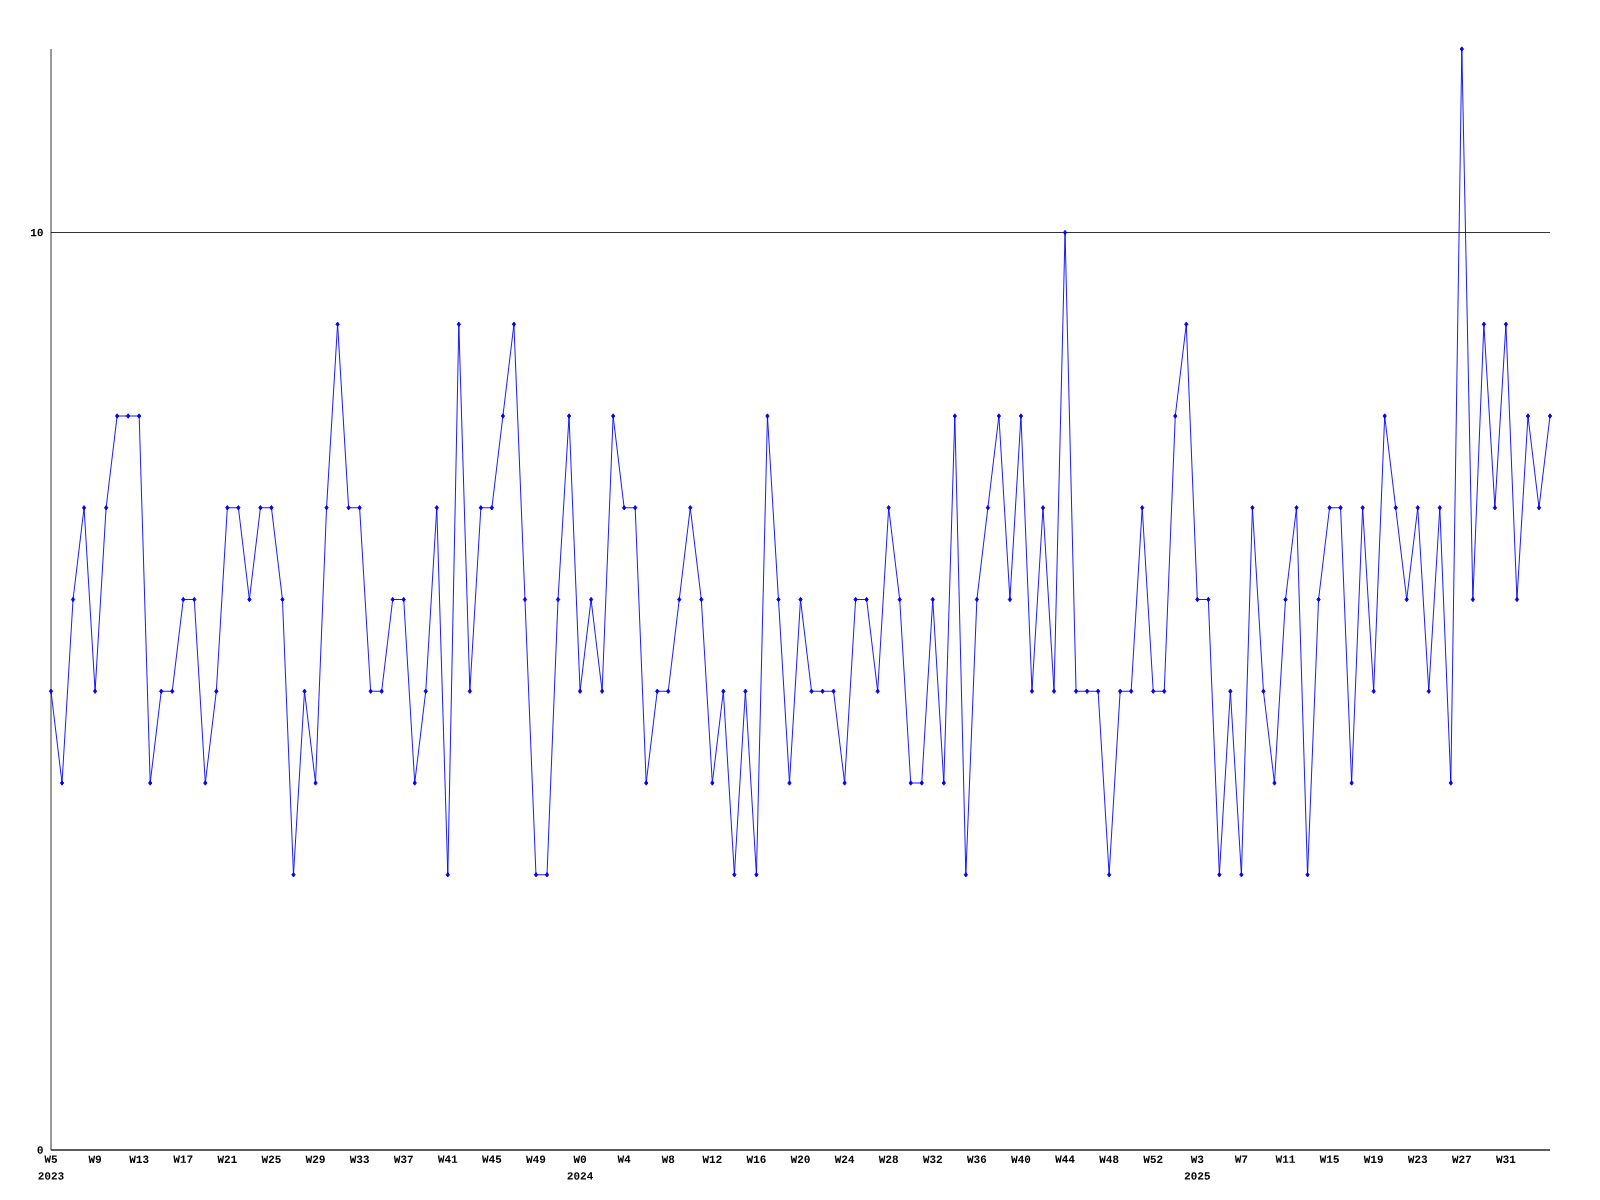  What do you see at coordinates (1417, 1159) in the screenshot?
I see `x-tick-label: W23` at bounding box center [1417, 1159].